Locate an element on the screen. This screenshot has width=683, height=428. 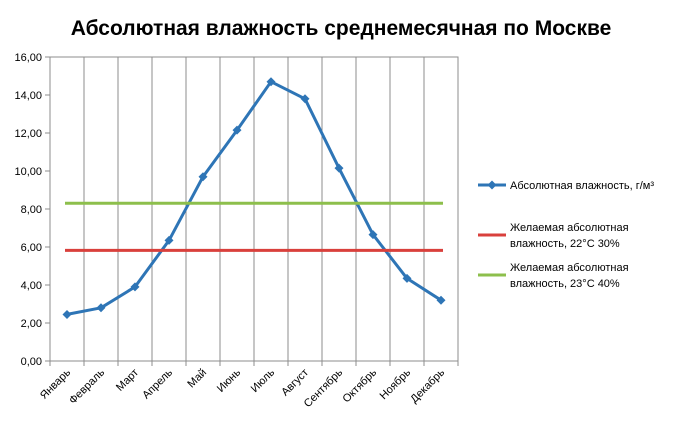
y-tick-label: 0,00 is located at coordinates (31, 362).